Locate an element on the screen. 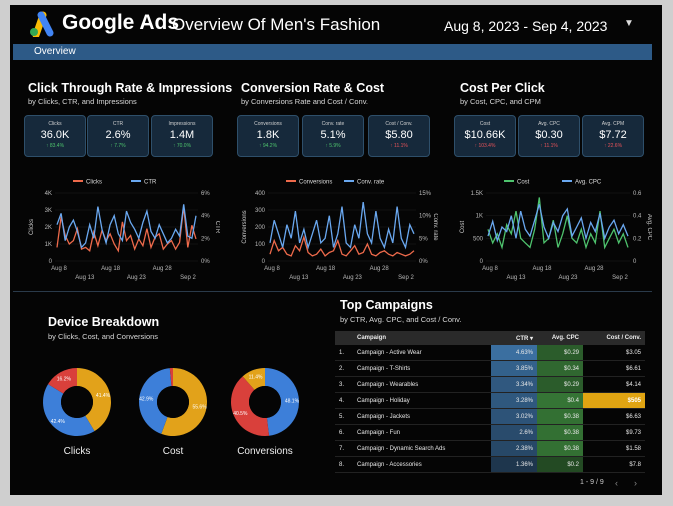 The height and width of the screenshot is (506, 673). kpi-value: 5.1% is located at coordinates (333, 135).